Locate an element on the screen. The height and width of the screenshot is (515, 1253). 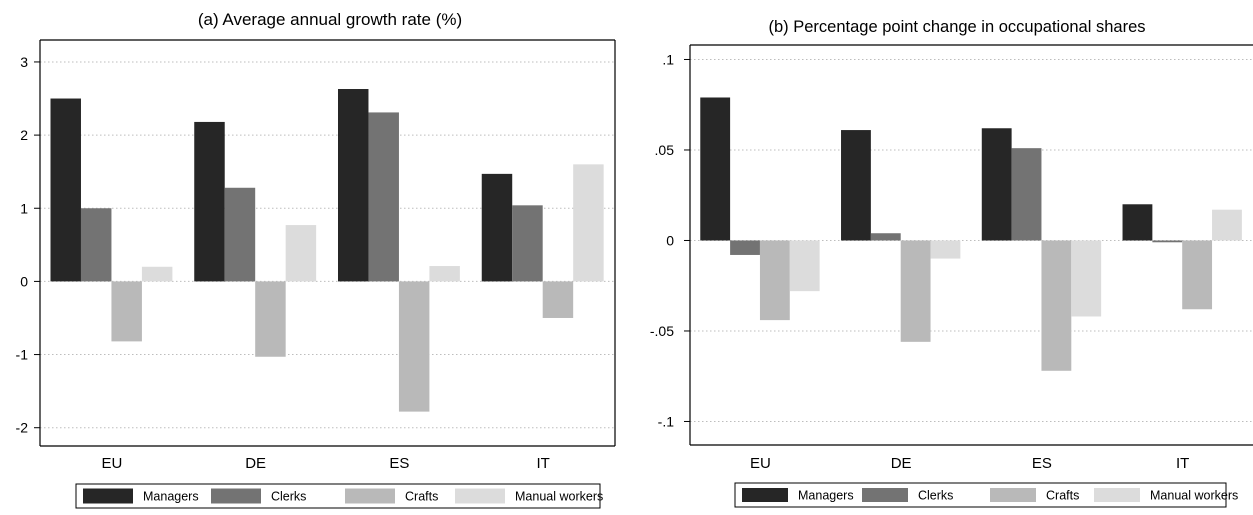
y-tick-label: 2 is located at coordinates (24, 135).